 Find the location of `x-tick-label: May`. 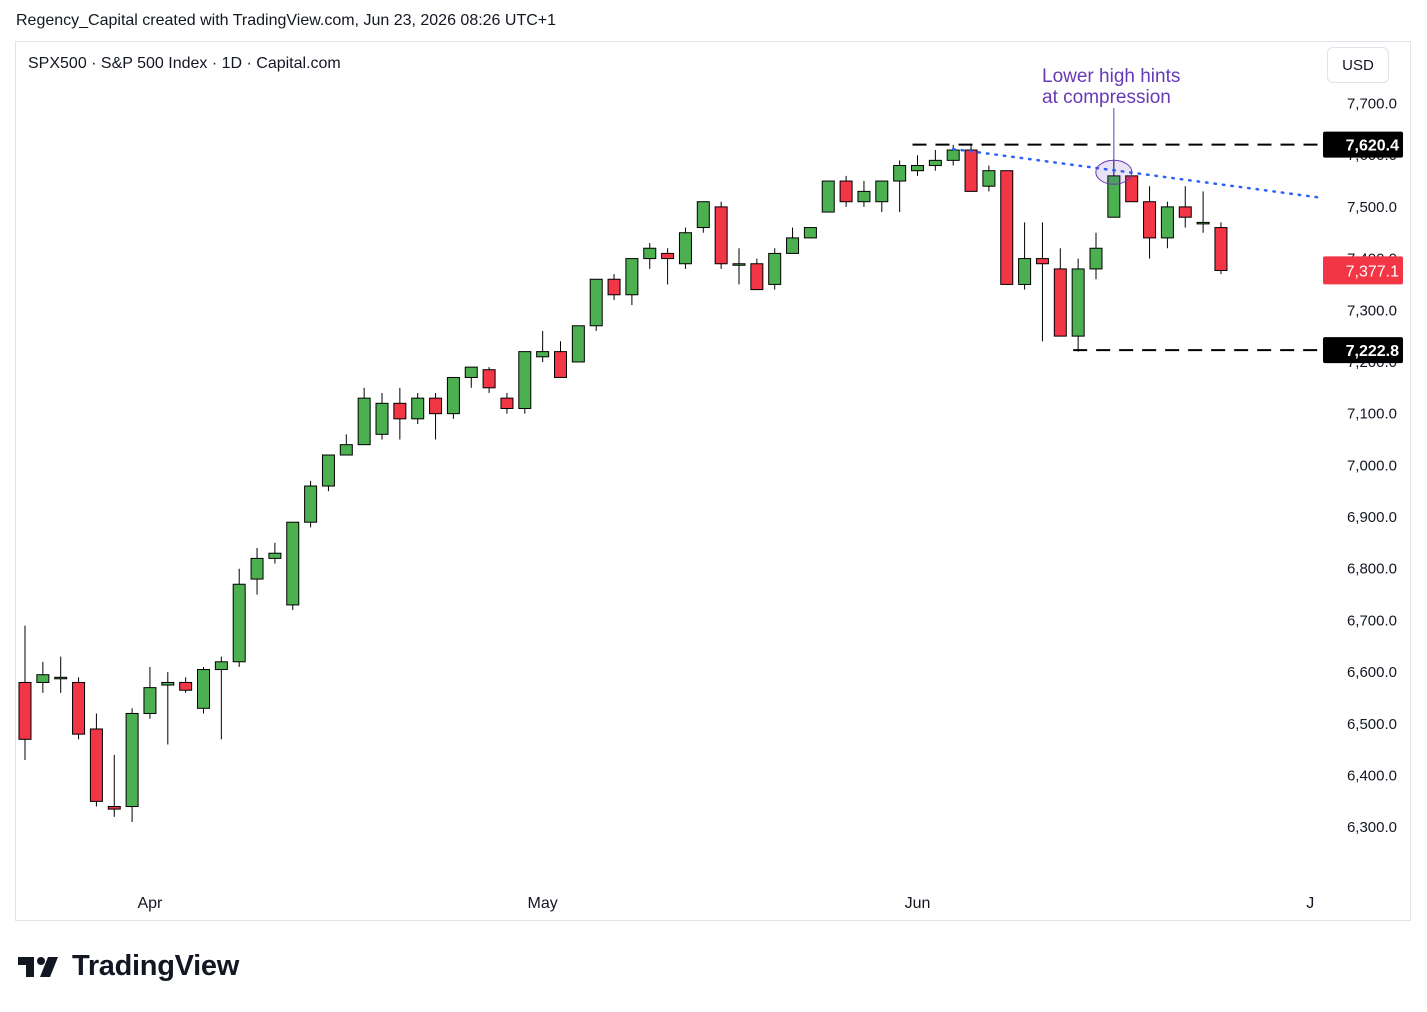

x-tick-label: May is located at coordinates (543, 903).